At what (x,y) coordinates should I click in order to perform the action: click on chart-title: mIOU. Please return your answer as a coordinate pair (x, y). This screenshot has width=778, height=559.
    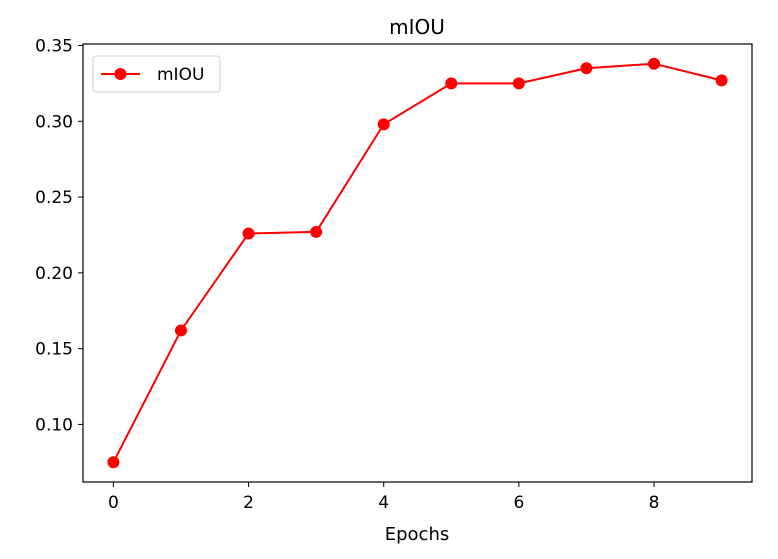
    Looking at the image, I should click on (417, 27).